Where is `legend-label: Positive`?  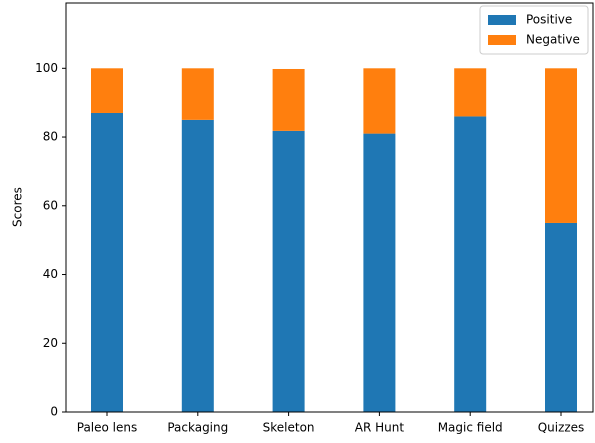 legend-label: Positive is located at coordinates (549, 20).